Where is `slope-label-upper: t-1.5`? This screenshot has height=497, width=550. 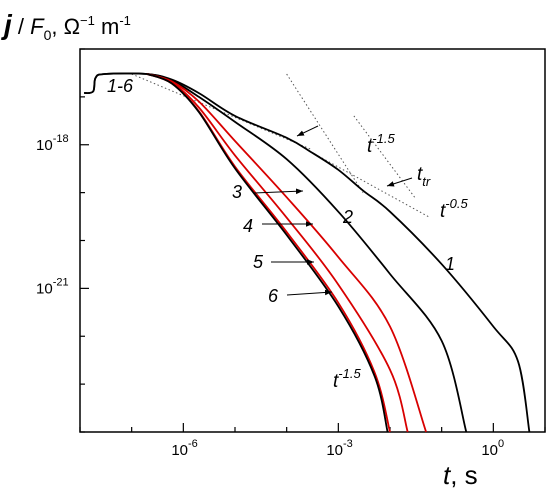 slope-label-upper: t-1.5 is located at coordinates (381, 144).